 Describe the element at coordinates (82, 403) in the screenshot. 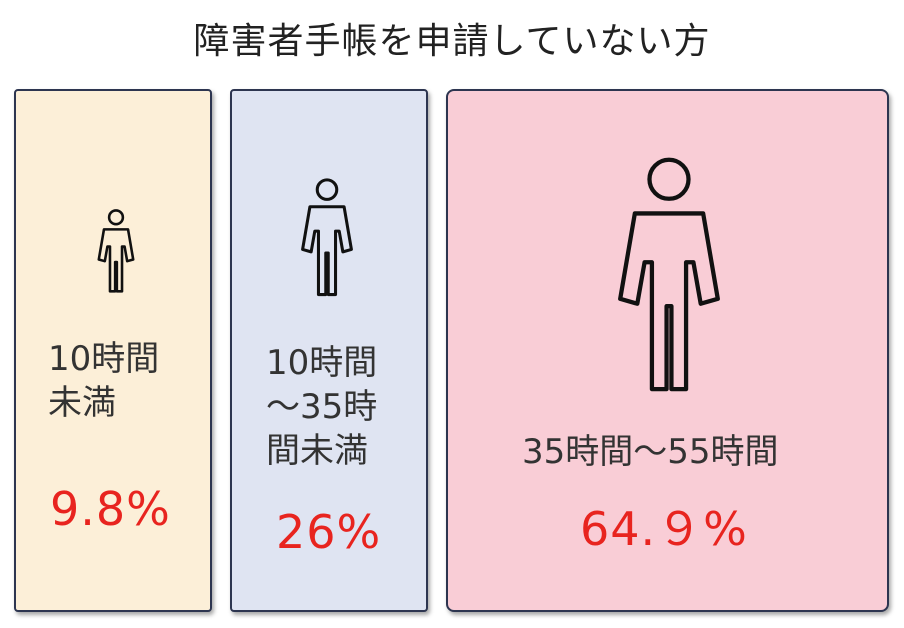

I see `category-label-line: 未満` at that location.